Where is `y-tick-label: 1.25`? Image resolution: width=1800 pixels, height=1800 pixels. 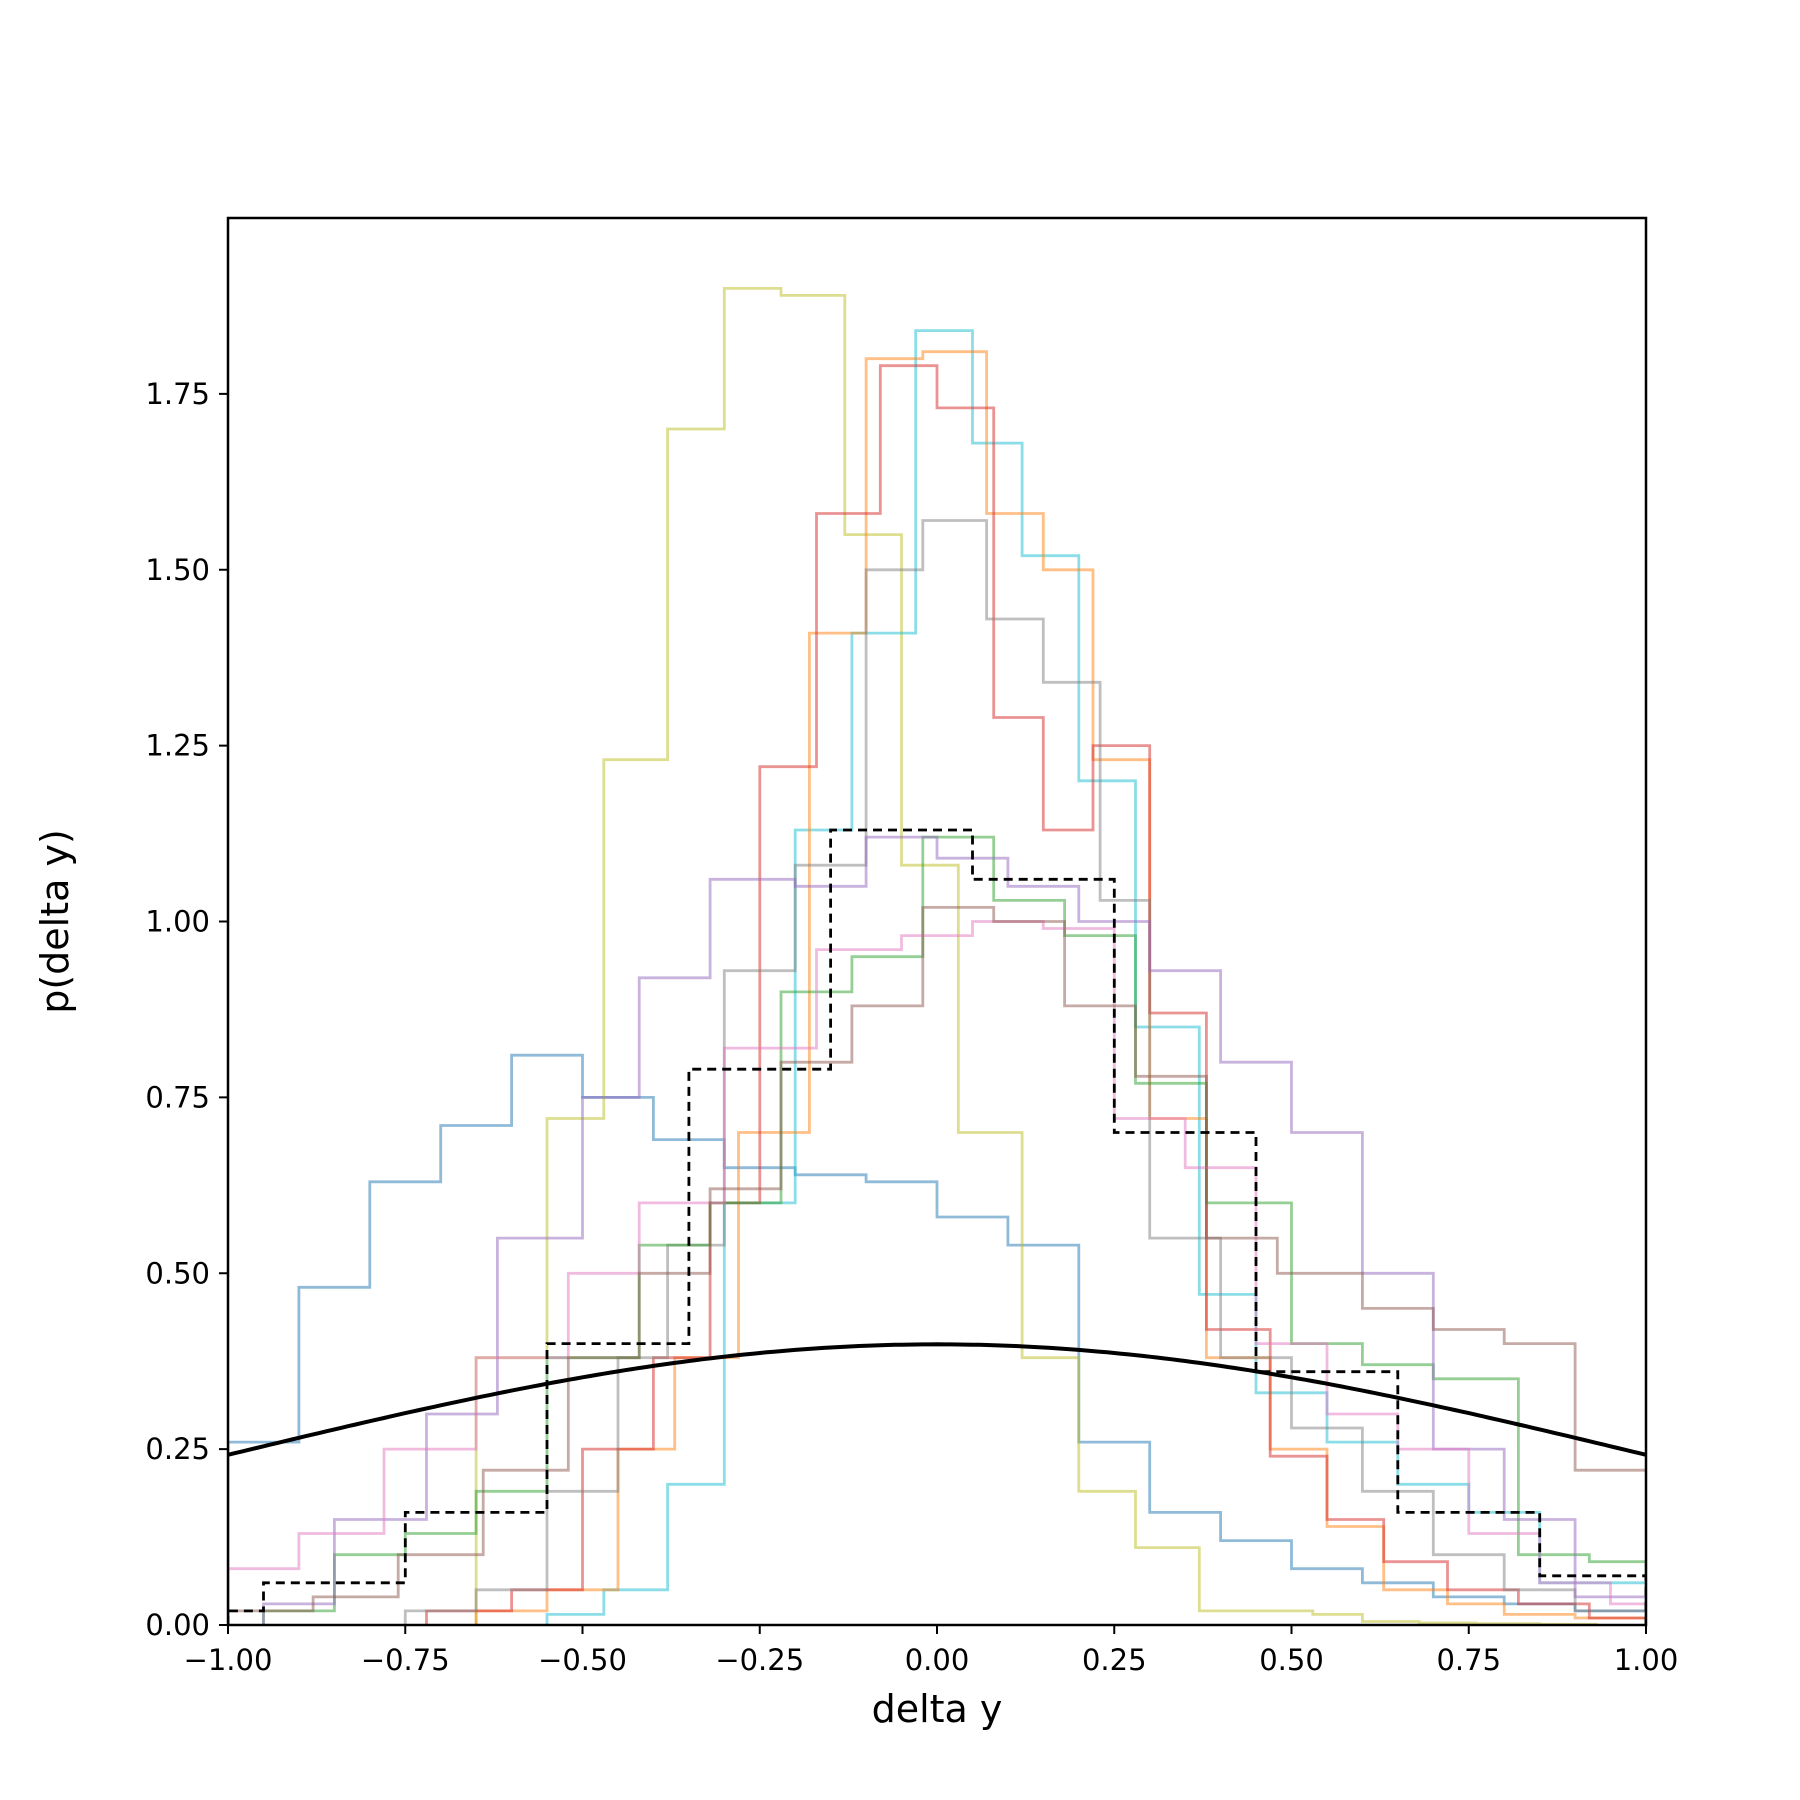 y-tick-label: 1.25 is located at coordinates (177, 746).